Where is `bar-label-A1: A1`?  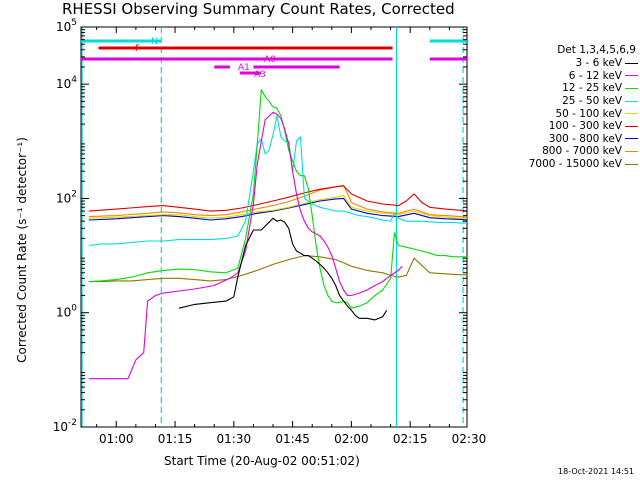 bar-label-A1: A1 is located at coordinates (244, 68).